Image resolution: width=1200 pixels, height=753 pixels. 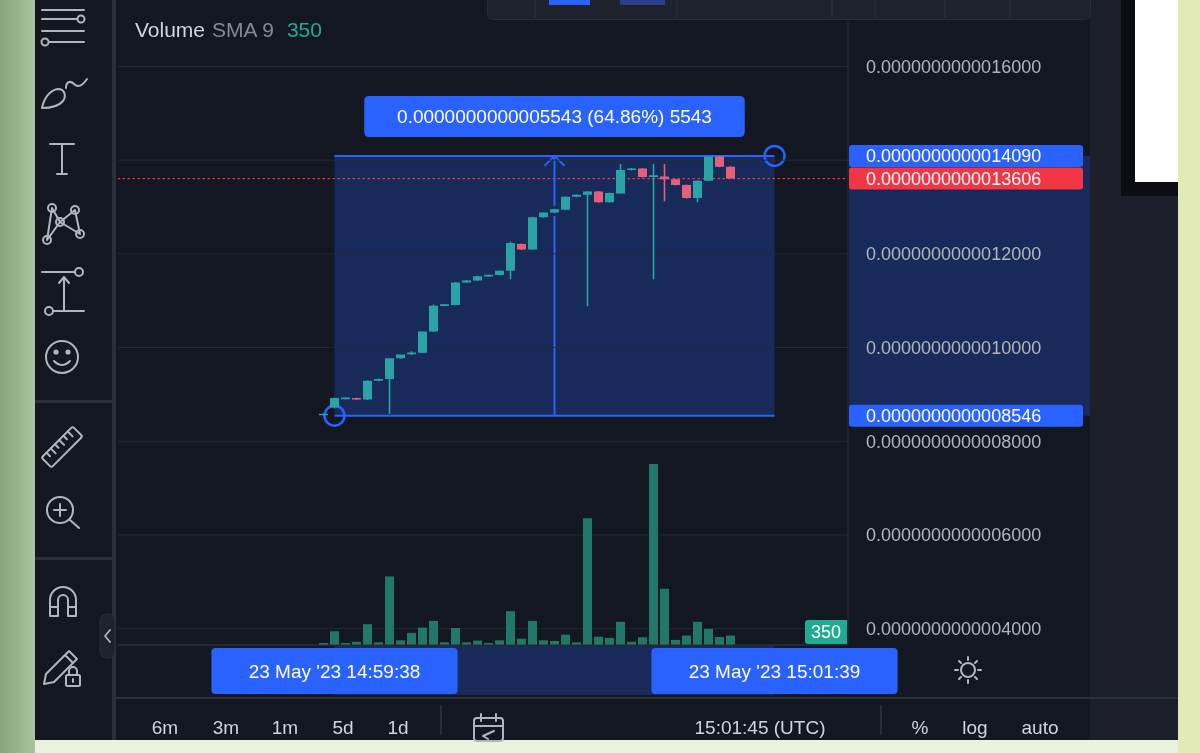 I want to click on y-tick-label: 0.0000000000004000, so click(x=954, y=628).